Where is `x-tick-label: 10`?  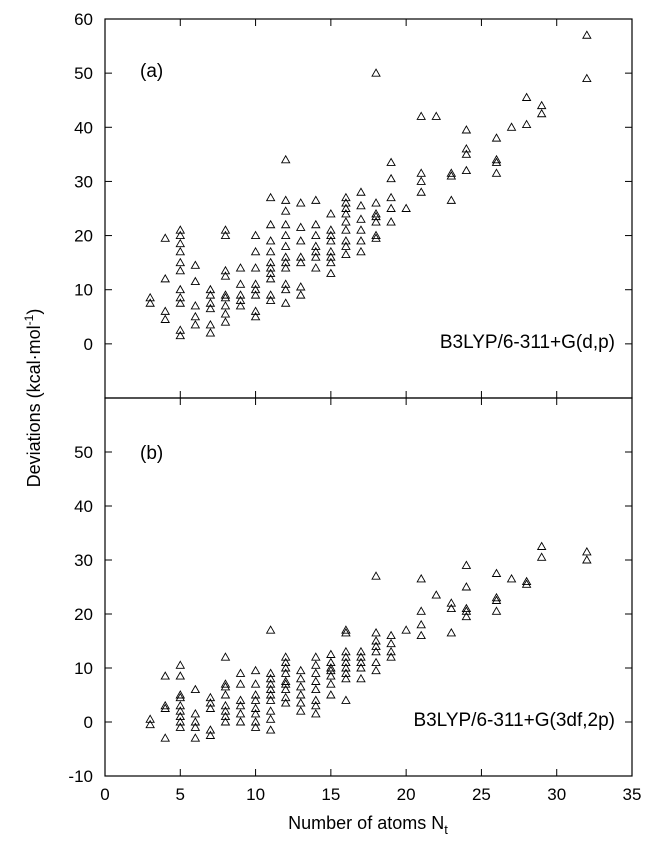
x-tick-label: 10 is located at coordinates (255, 794).